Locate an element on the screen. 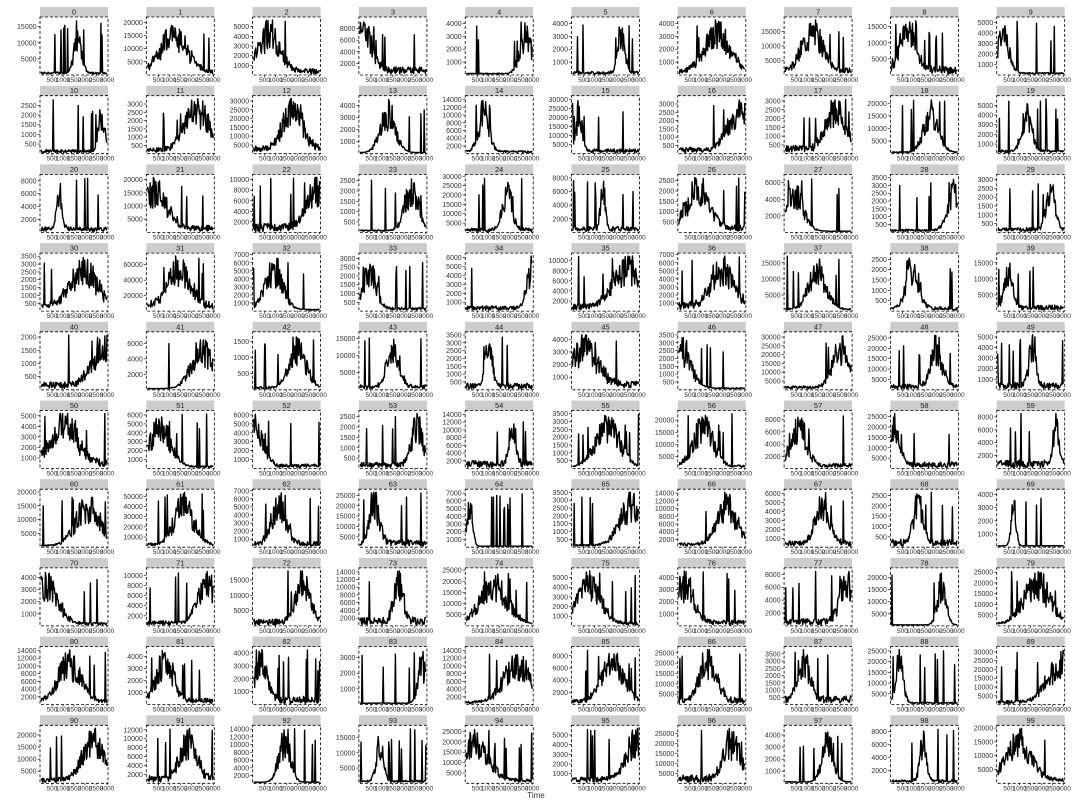 This screenshot has height=800, width=1072. panel-title: 60 is located at coordinates (74, 484).